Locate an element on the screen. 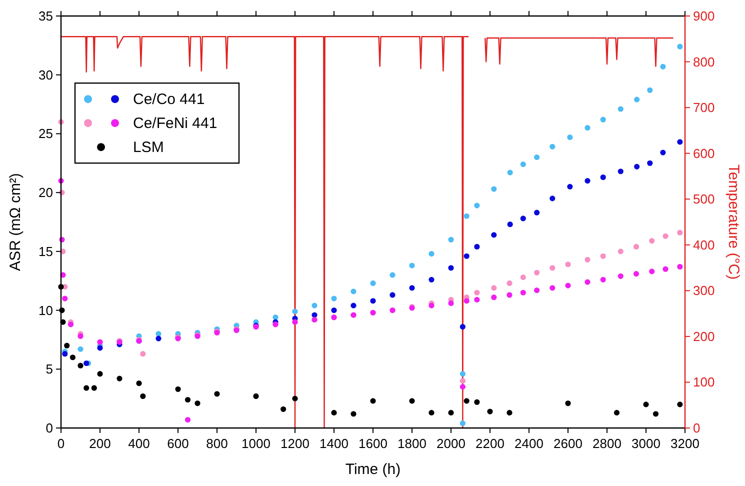  legend-label: LSM is located at coordinates (148, 147).